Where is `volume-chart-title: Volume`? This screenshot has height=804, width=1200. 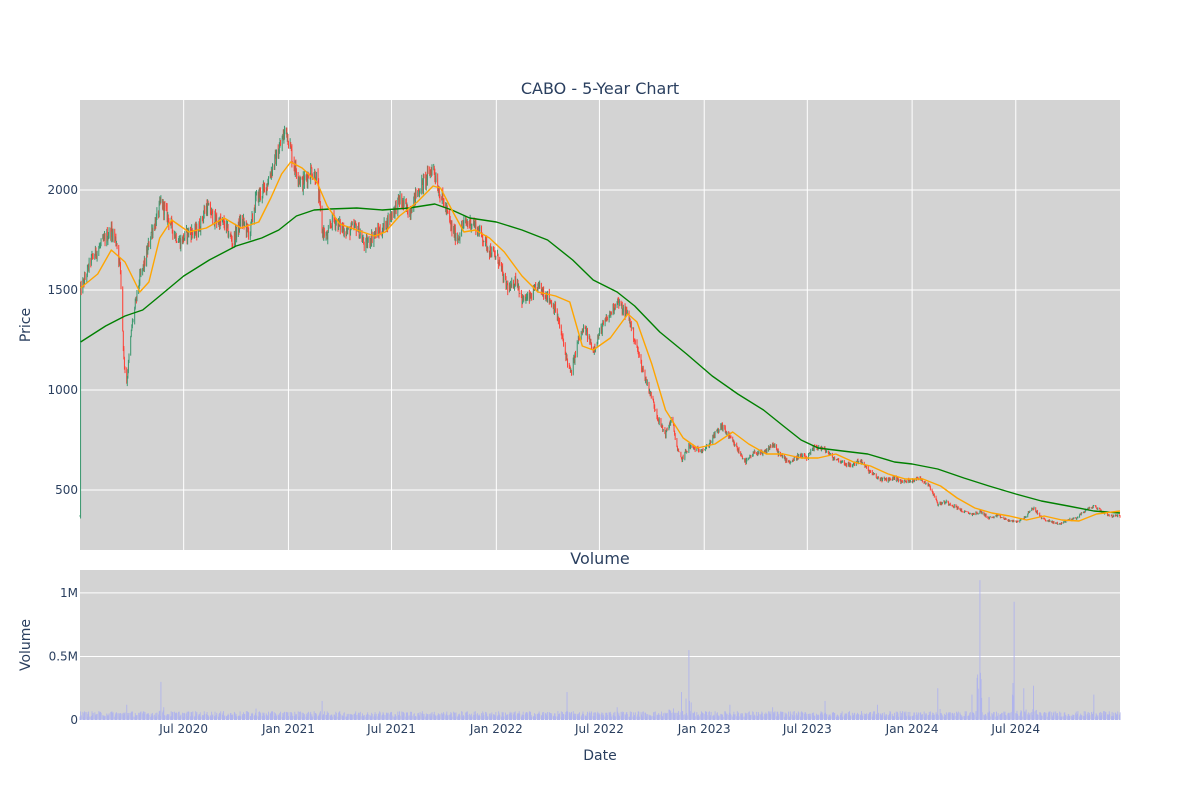
volume-chart-title: Volume is located at coordinates (600, 558).